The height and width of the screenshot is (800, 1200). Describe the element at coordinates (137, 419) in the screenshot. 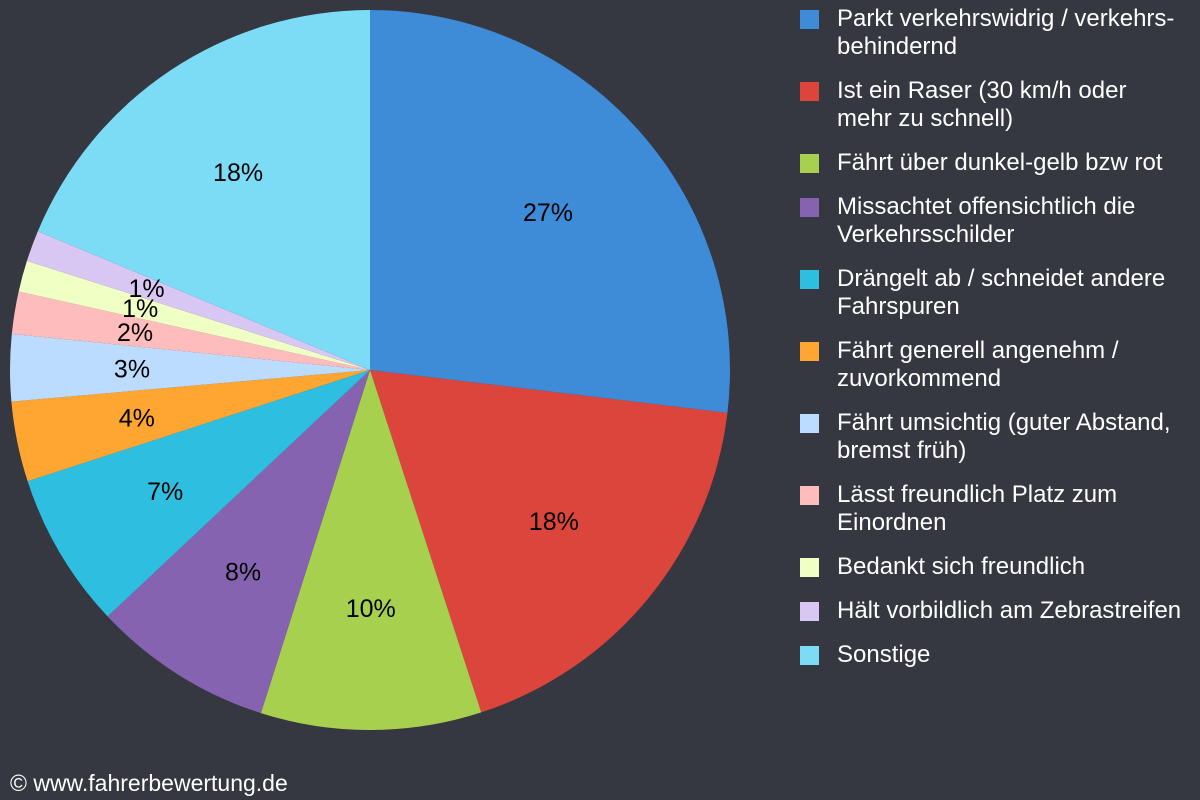

I see `slice-data-label: 4%` at that location.